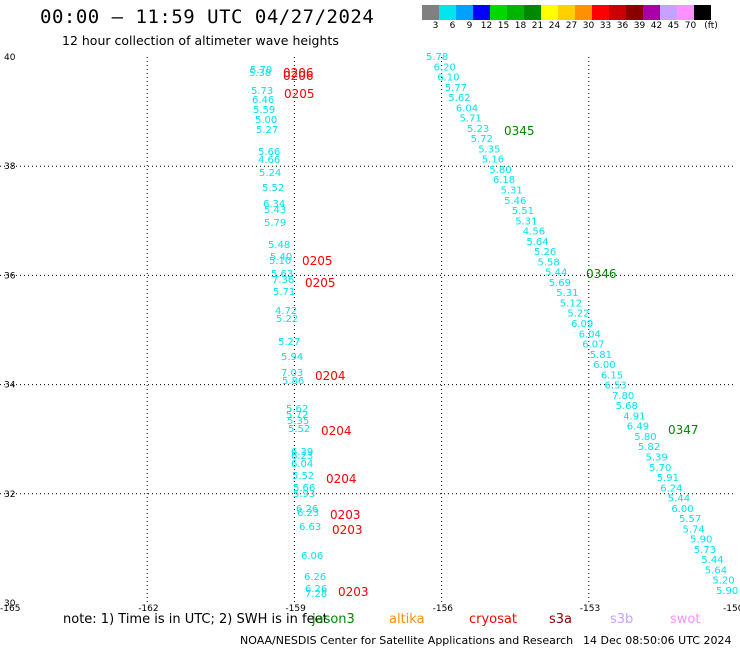 This screenshot has width=740, height=650. I want to click on wave-height-label: 5.27, so click(289, 342).